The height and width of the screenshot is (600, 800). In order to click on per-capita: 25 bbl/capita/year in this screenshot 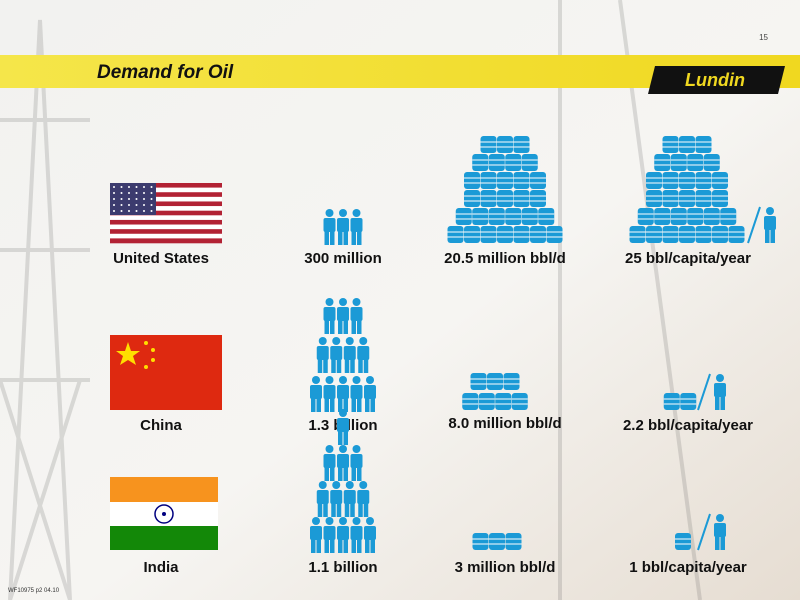, I will do `click(688, 258)`.